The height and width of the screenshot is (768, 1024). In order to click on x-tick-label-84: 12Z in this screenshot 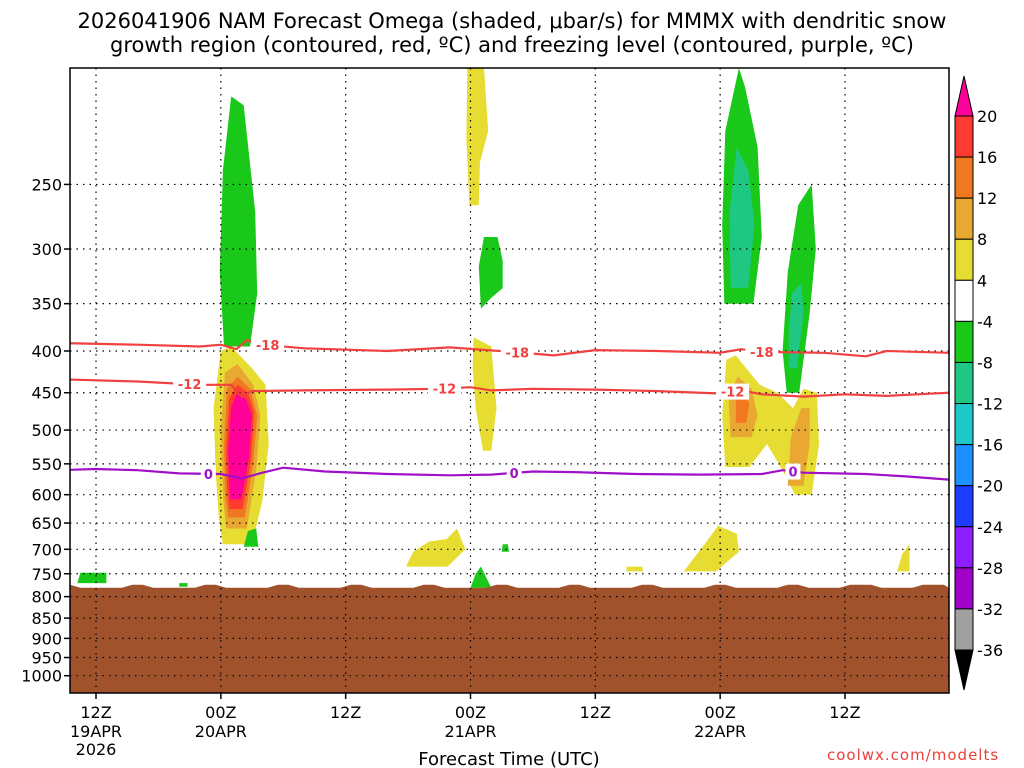, I will do `click(844, 712)`.